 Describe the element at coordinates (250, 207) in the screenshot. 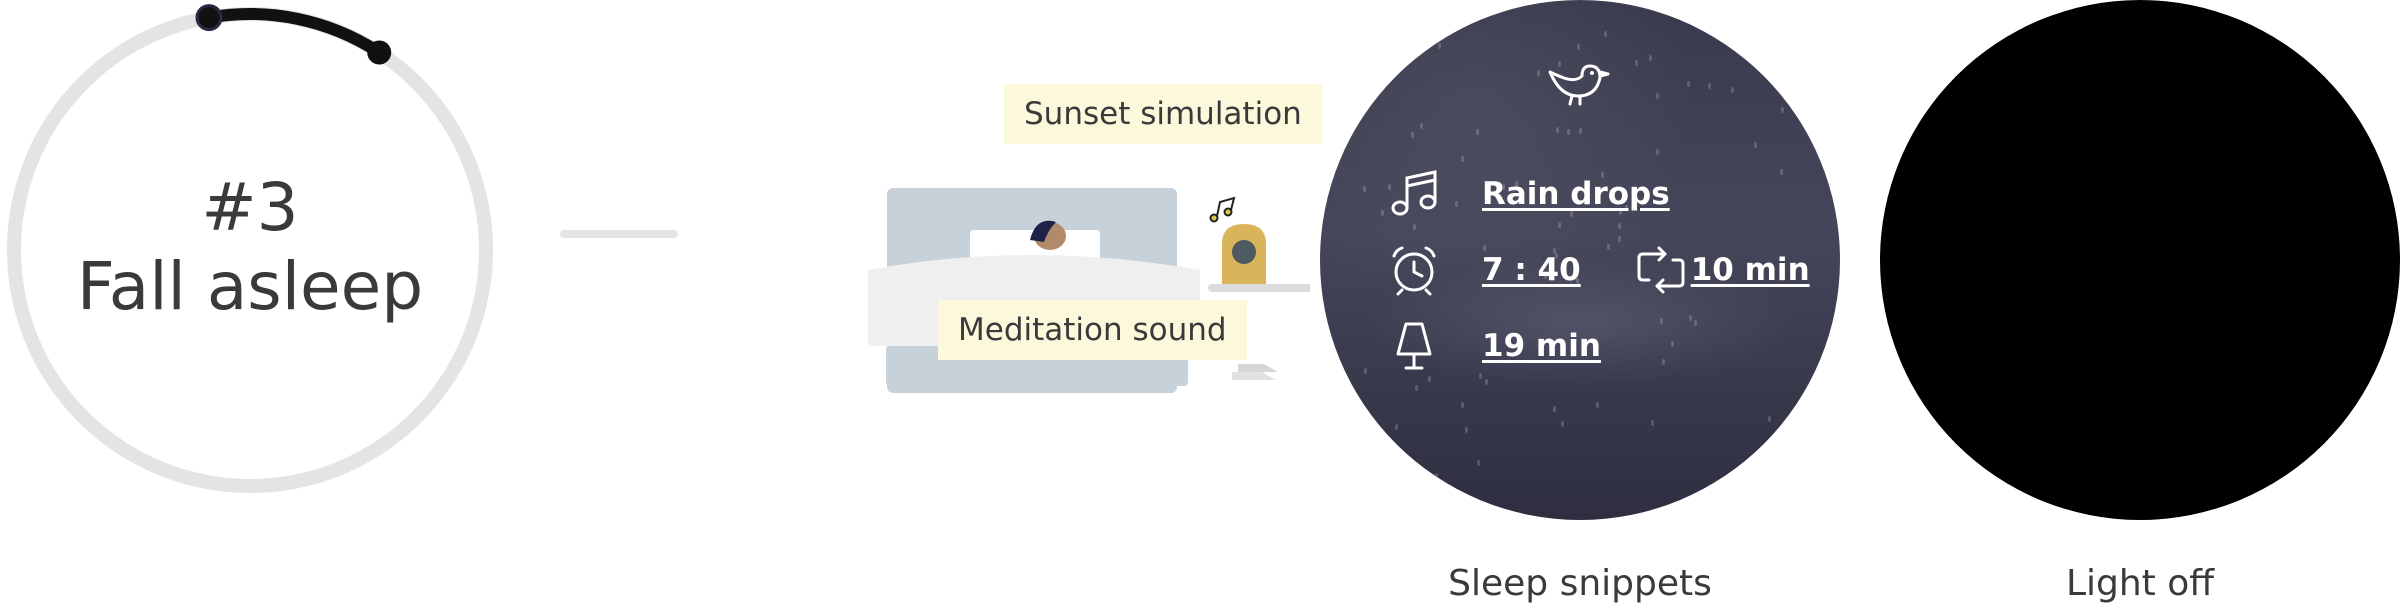

I see `step-number: #3` at that location.